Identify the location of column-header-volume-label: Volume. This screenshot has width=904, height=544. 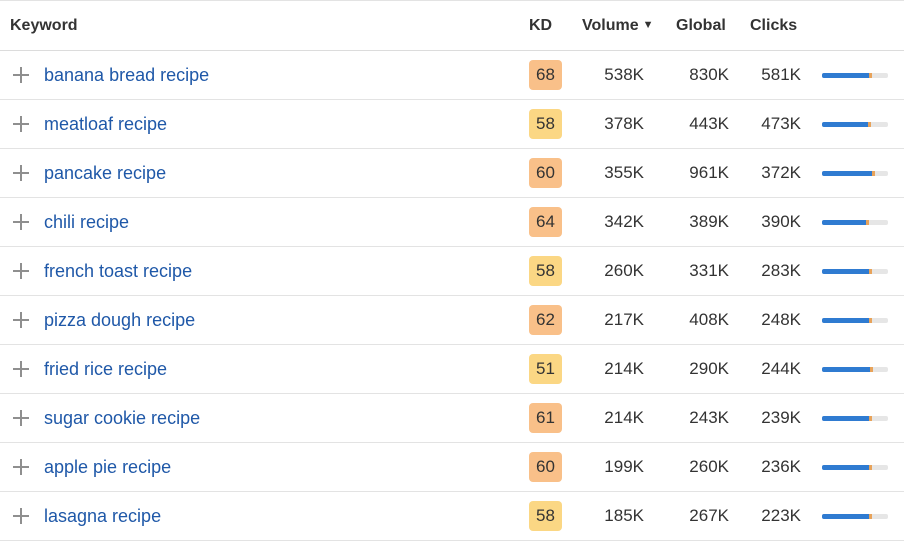
(610, 25).